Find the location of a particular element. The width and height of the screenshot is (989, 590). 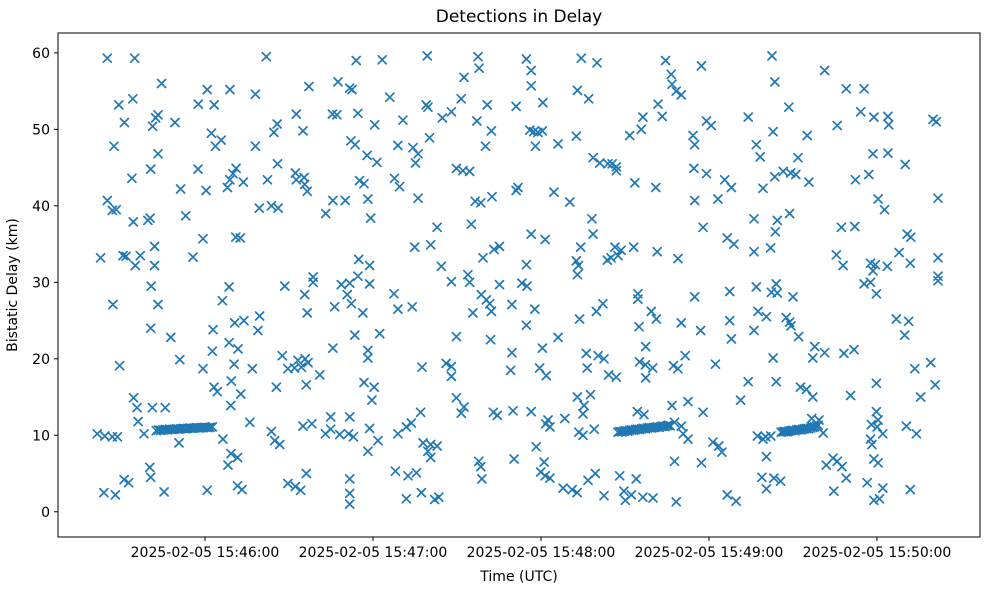

x-tick-label: 2025-02-05 15:48:00 is located at coordinates (541, 553).